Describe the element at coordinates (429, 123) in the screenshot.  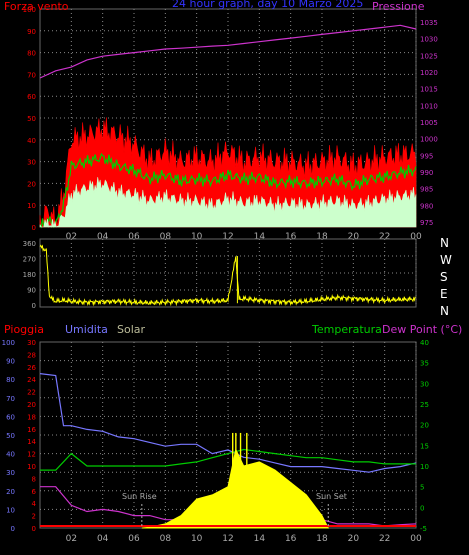
I see `y-tick-label: 1005` at that location.